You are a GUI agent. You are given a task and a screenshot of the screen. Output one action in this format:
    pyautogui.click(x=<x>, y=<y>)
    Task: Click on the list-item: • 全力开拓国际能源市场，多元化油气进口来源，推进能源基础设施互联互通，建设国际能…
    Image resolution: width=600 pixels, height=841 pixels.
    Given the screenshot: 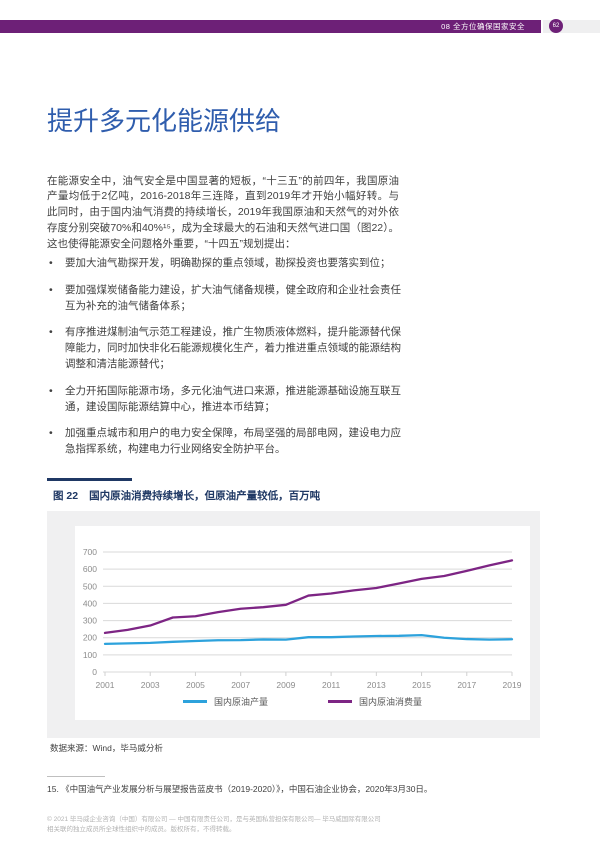 What is the action you would take?
    pyautogui.click(x=224, y=400)
    